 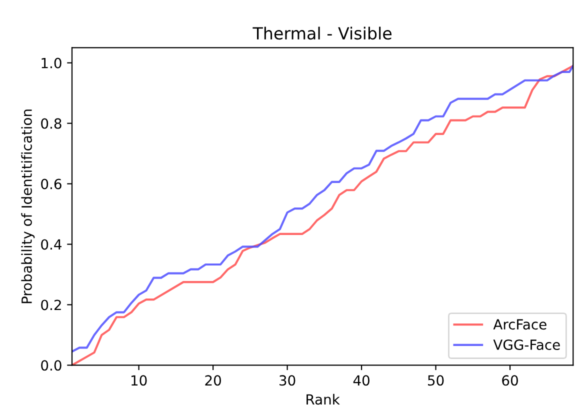 What do you see at coordinates (51, 244) in the screenshot?
I see `y-tick-label: 0.4` at bounding box center [51, 244].